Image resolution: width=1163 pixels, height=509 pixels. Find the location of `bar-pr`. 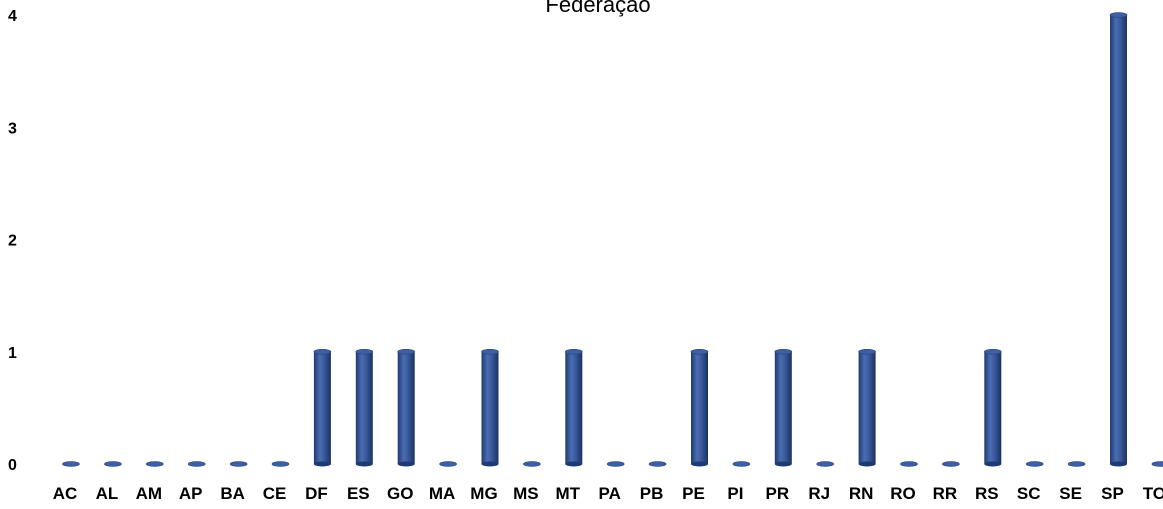

bar-pr is located at coordinates (783, 407).